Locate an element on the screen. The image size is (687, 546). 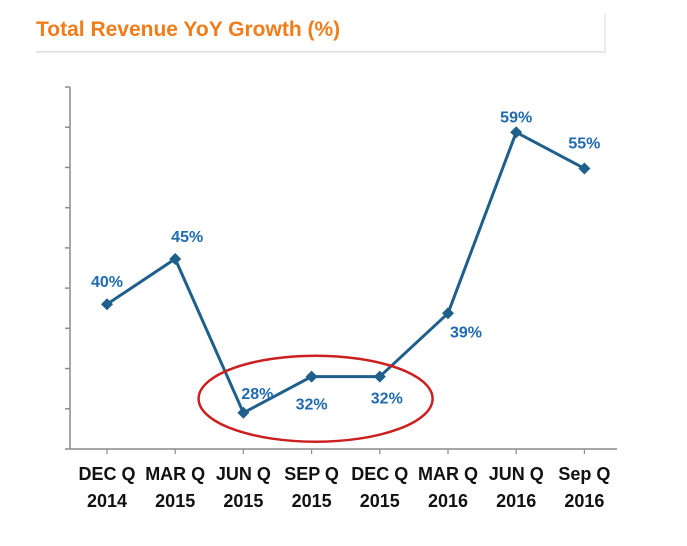
x-tick-label: Sep Q is located at coordinates (584, 474).